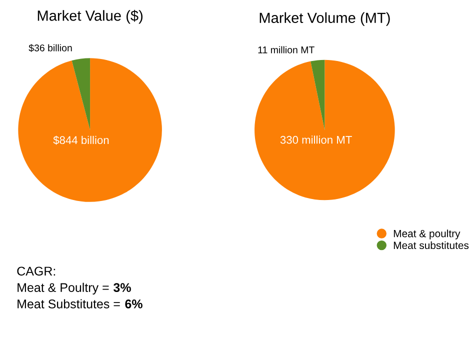  I want to click on legend-label: Meat & poultry, so click(427, 235).